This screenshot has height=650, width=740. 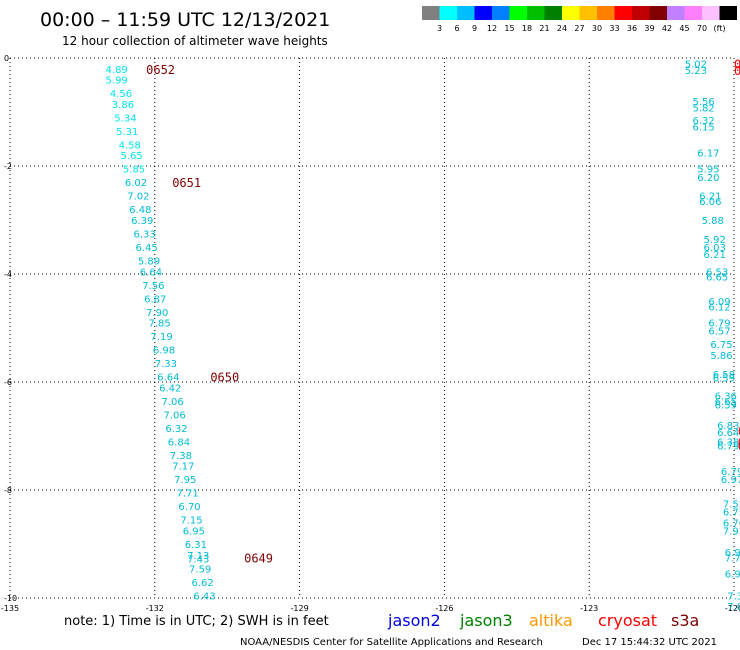 I want to click on y-axis-ticks: 0 -2 -4 -6 -8 -10, so click(x=10, y=328).